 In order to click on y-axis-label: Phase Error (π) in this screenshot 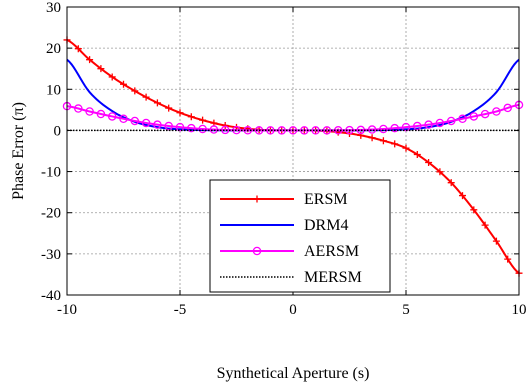, I will do `click(18, 151)`.